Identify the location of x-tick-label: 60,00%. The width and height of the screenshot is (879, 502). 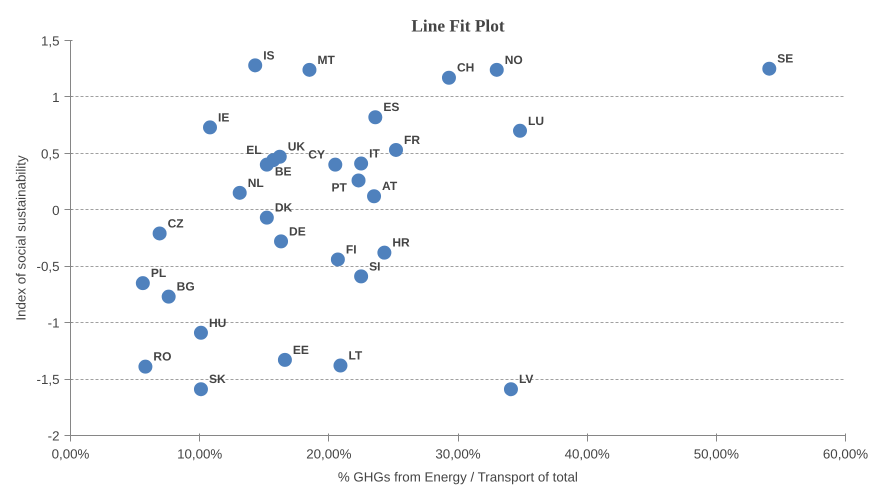
(845, 454).